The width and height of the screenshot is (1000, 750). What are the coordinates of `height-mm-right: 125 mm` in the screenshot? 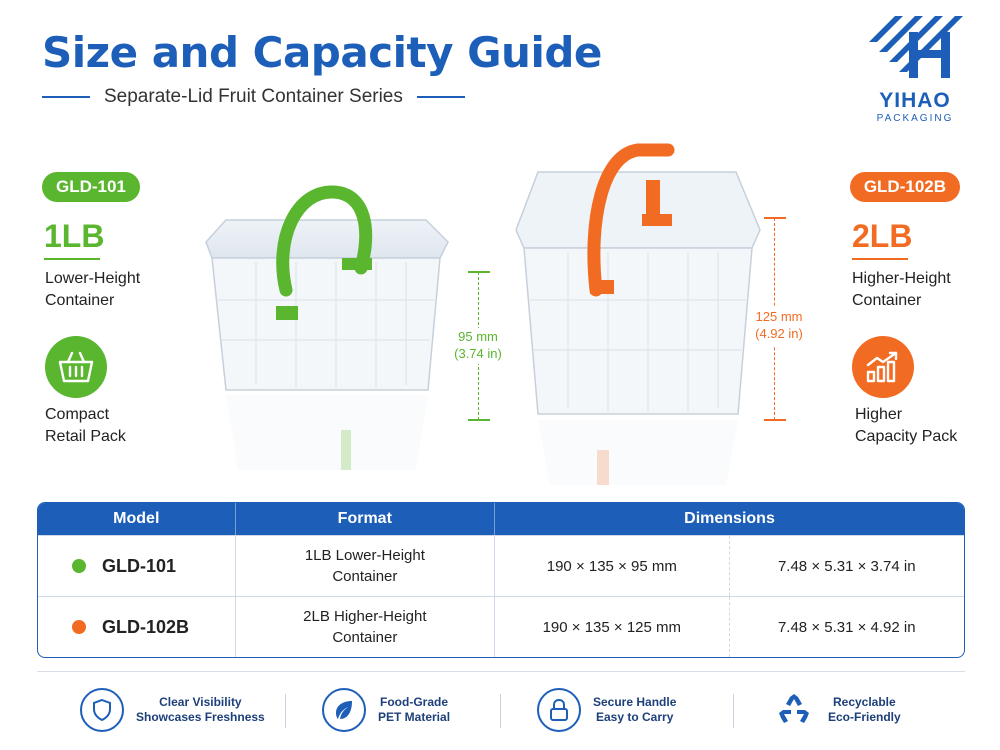 It's located at (779, 316).